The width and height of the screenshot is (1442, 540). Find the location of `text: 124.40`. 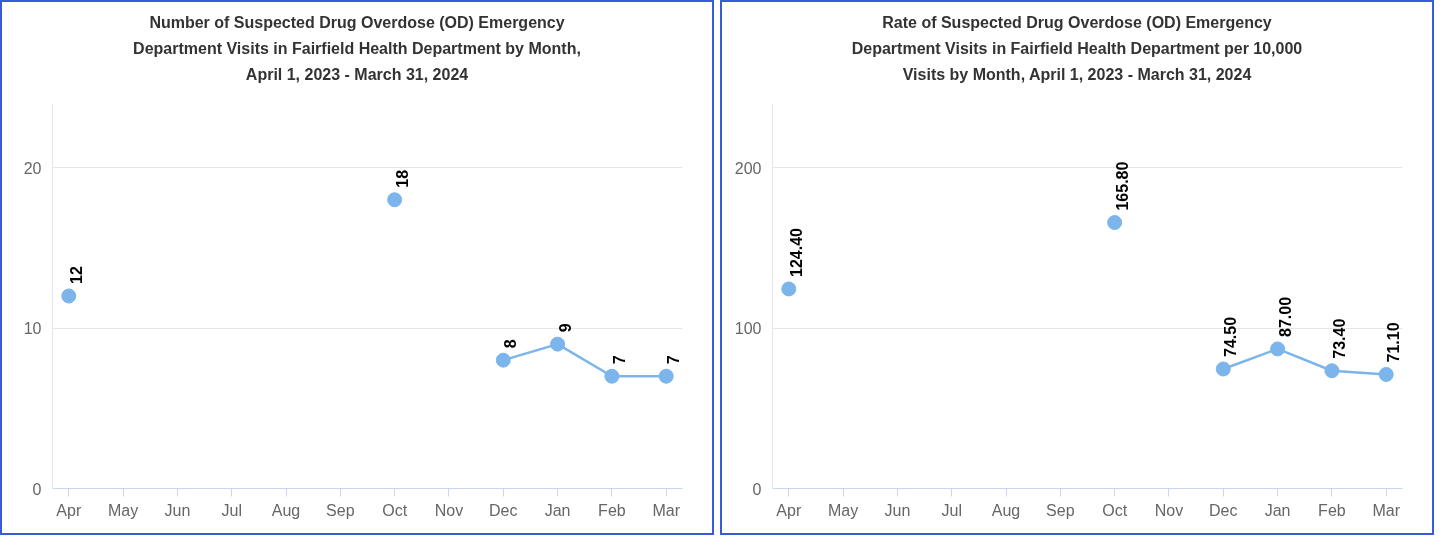

text: 124.40 is located at coordinates (796, 252).